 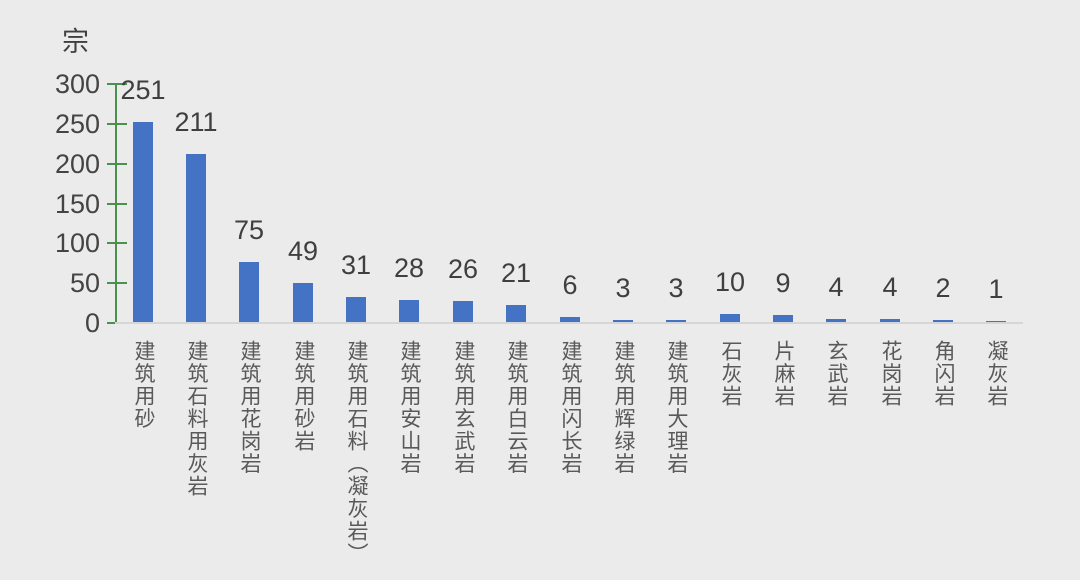 What do you see at coordinates (783, 374) in the screenshot?
I see `category-label: 片麻岩` at bounding box center [783, 374].